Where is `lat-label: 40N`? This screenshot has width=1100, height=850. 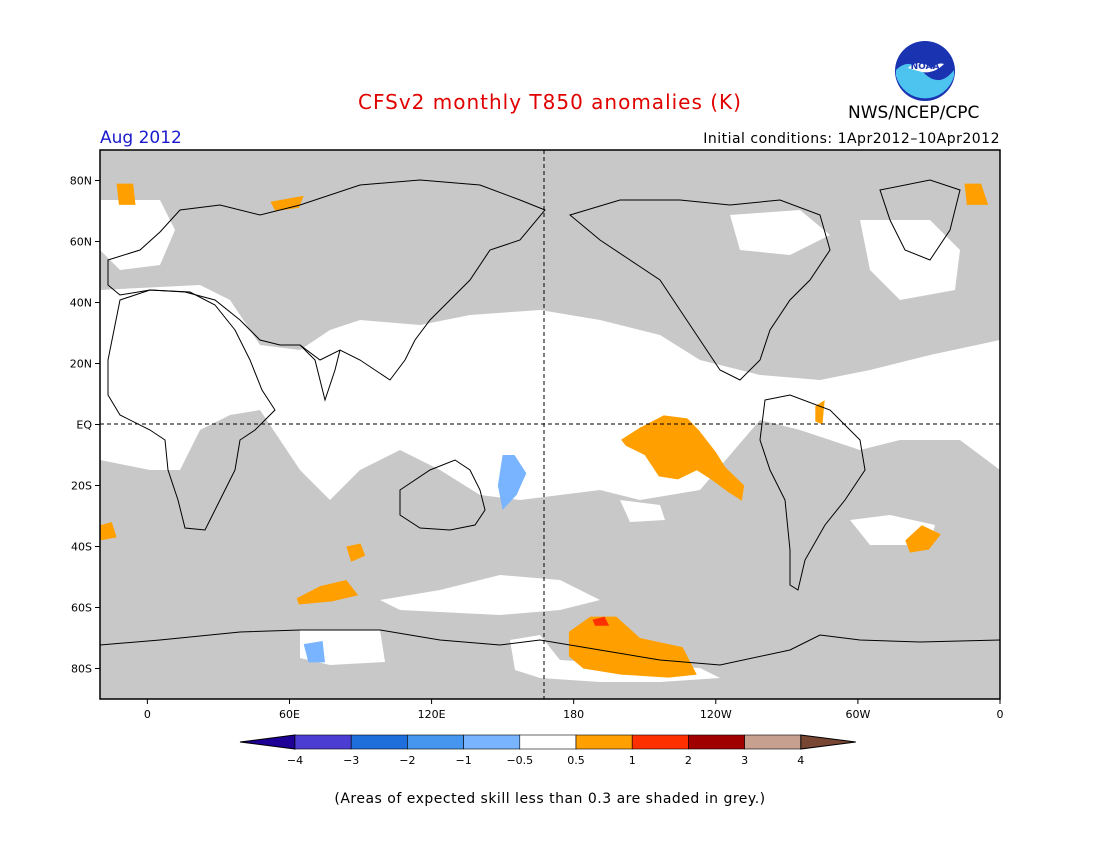 lat-label: 40N is located at coordinates (81, 303).